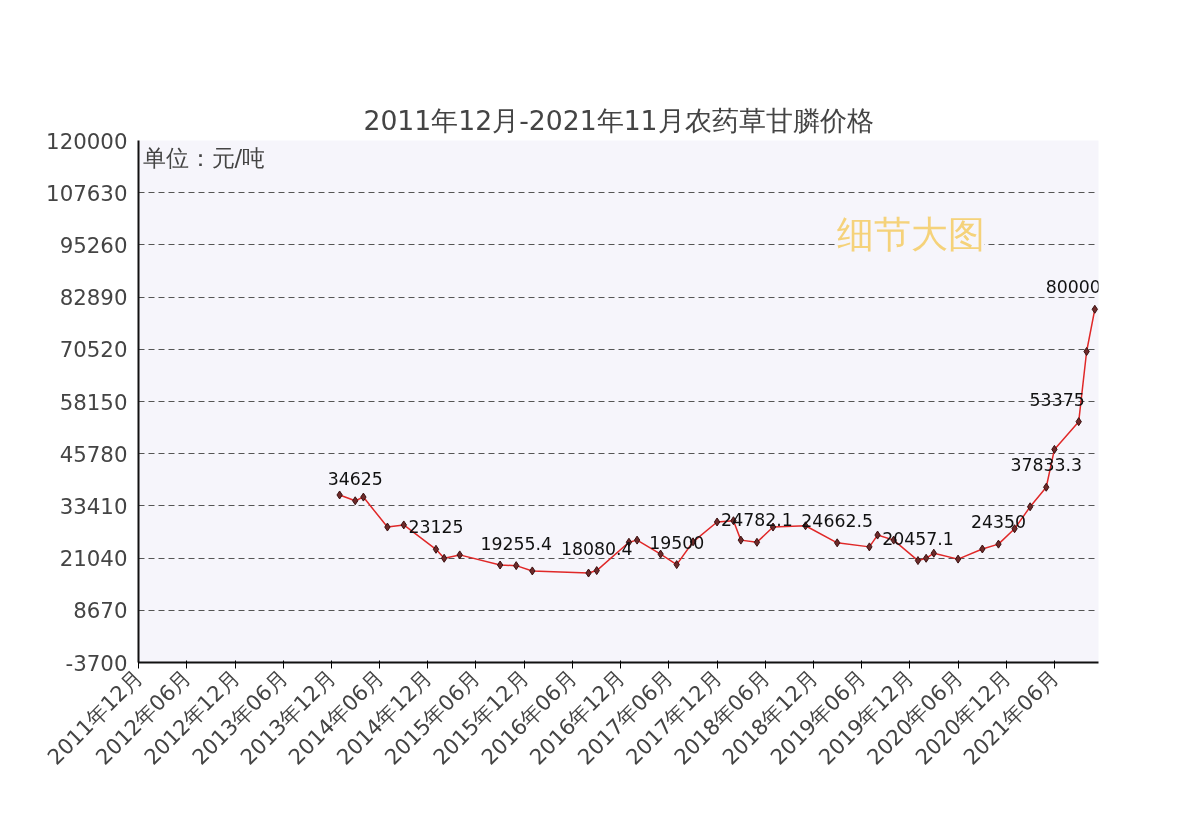  I want to click on y-tick-label: 21040, so click(93, 559).